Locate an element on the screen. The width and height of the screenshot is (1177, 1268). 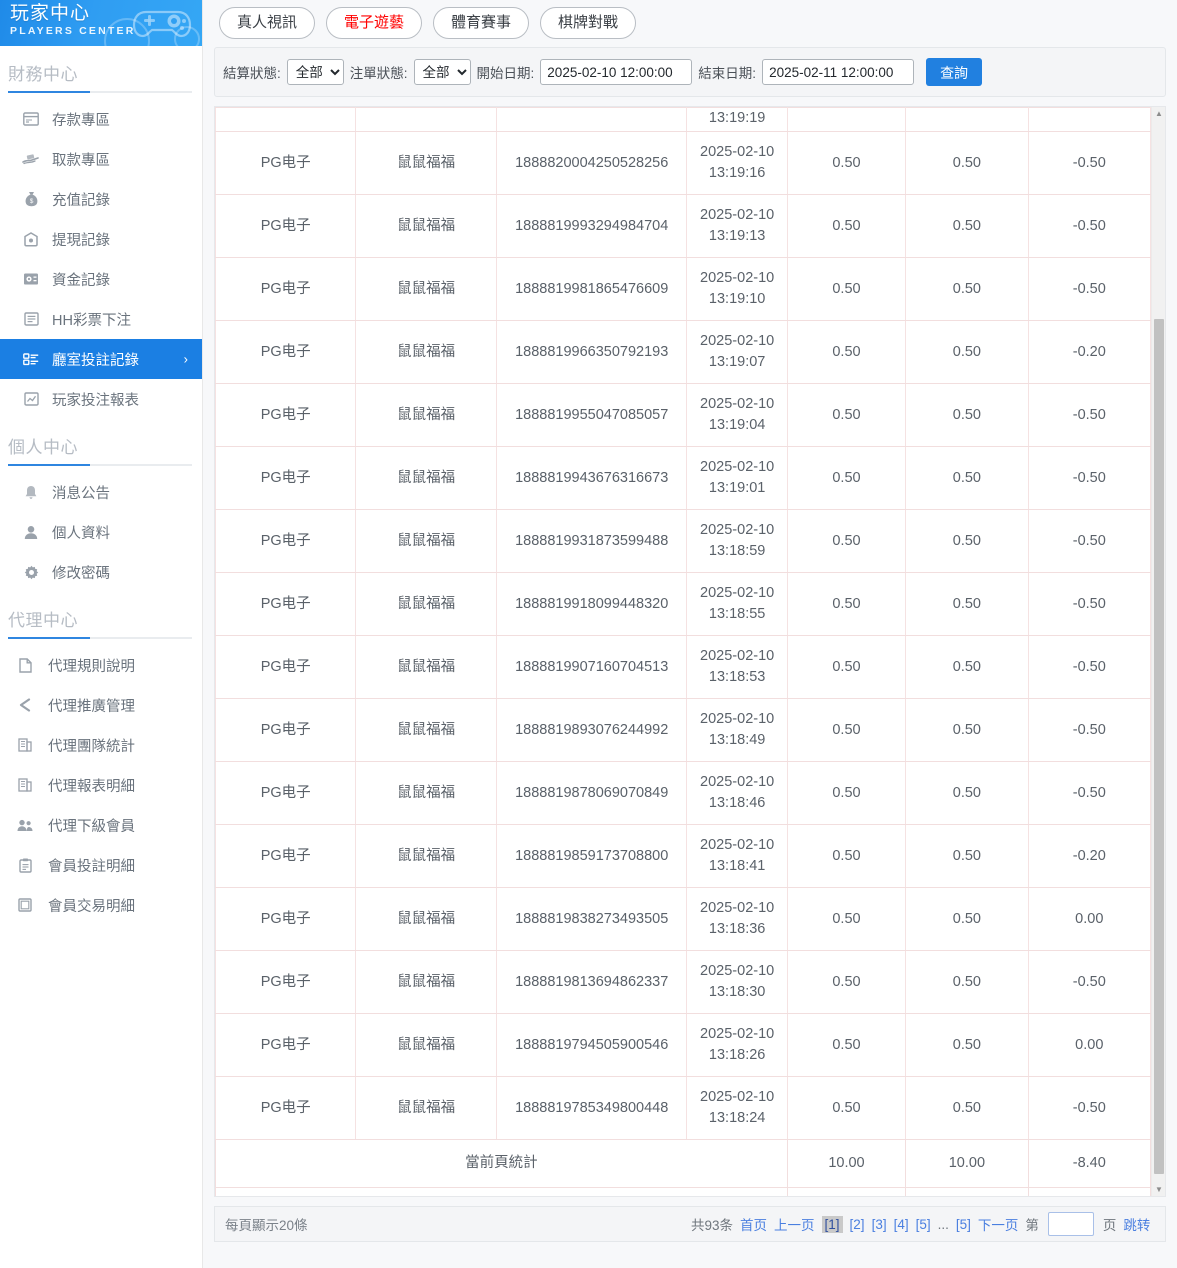
gamepad-icon is located at coordinates (162, 23).